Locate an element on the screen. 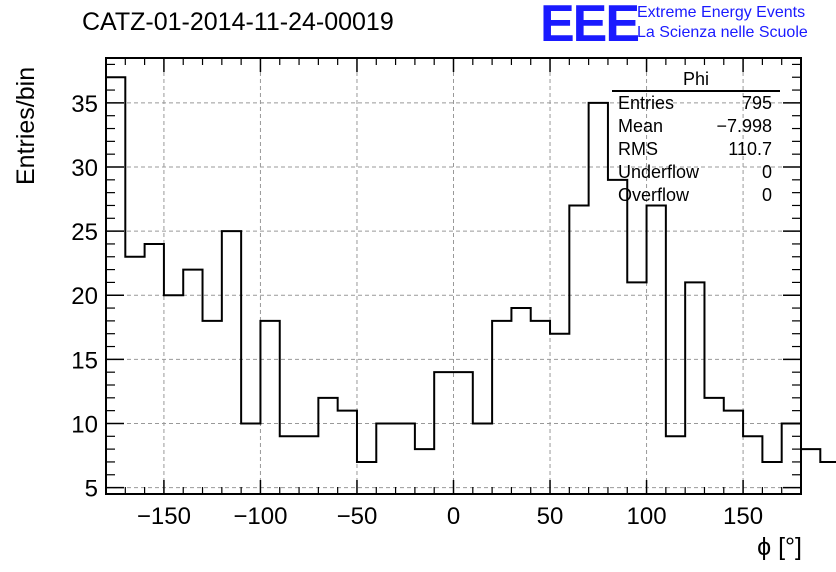 This screenshot has height=572, width=836. y-axis-label-box: Entries/bin is located at coordinates (24, 126).